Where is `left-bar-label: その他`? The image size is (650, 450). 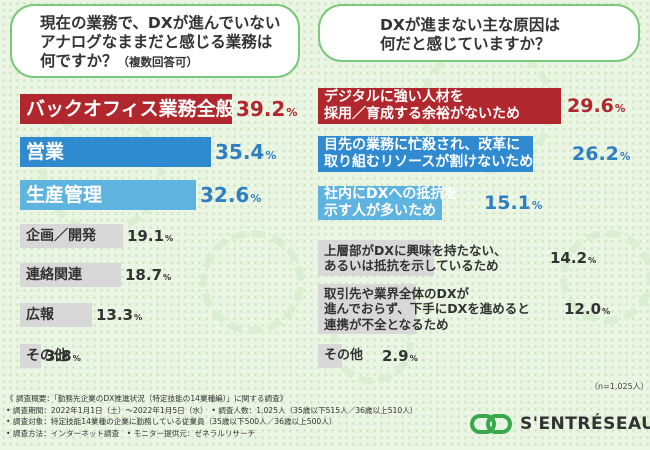
left-bar-label: その他 is located at coordinates (47, 356).